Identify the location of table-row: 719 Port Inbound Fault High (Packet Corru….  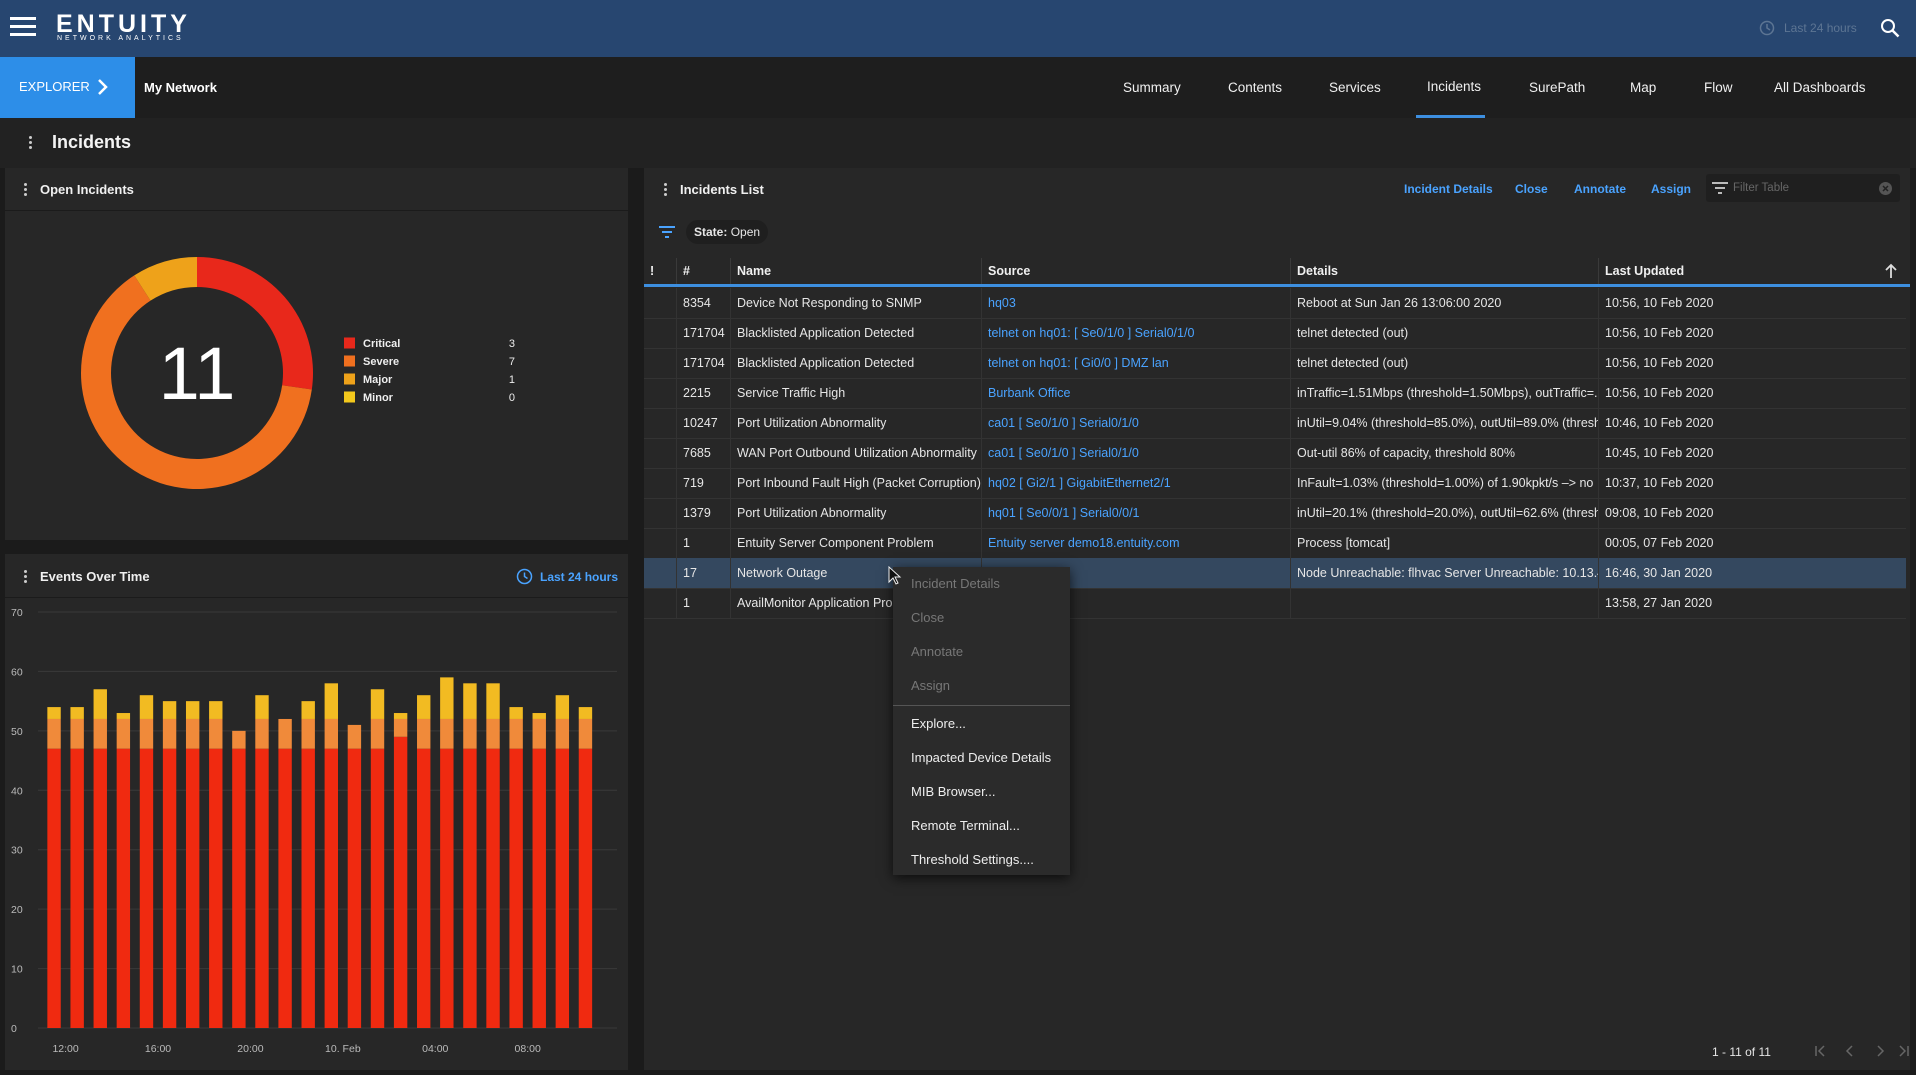
(1275, 483).